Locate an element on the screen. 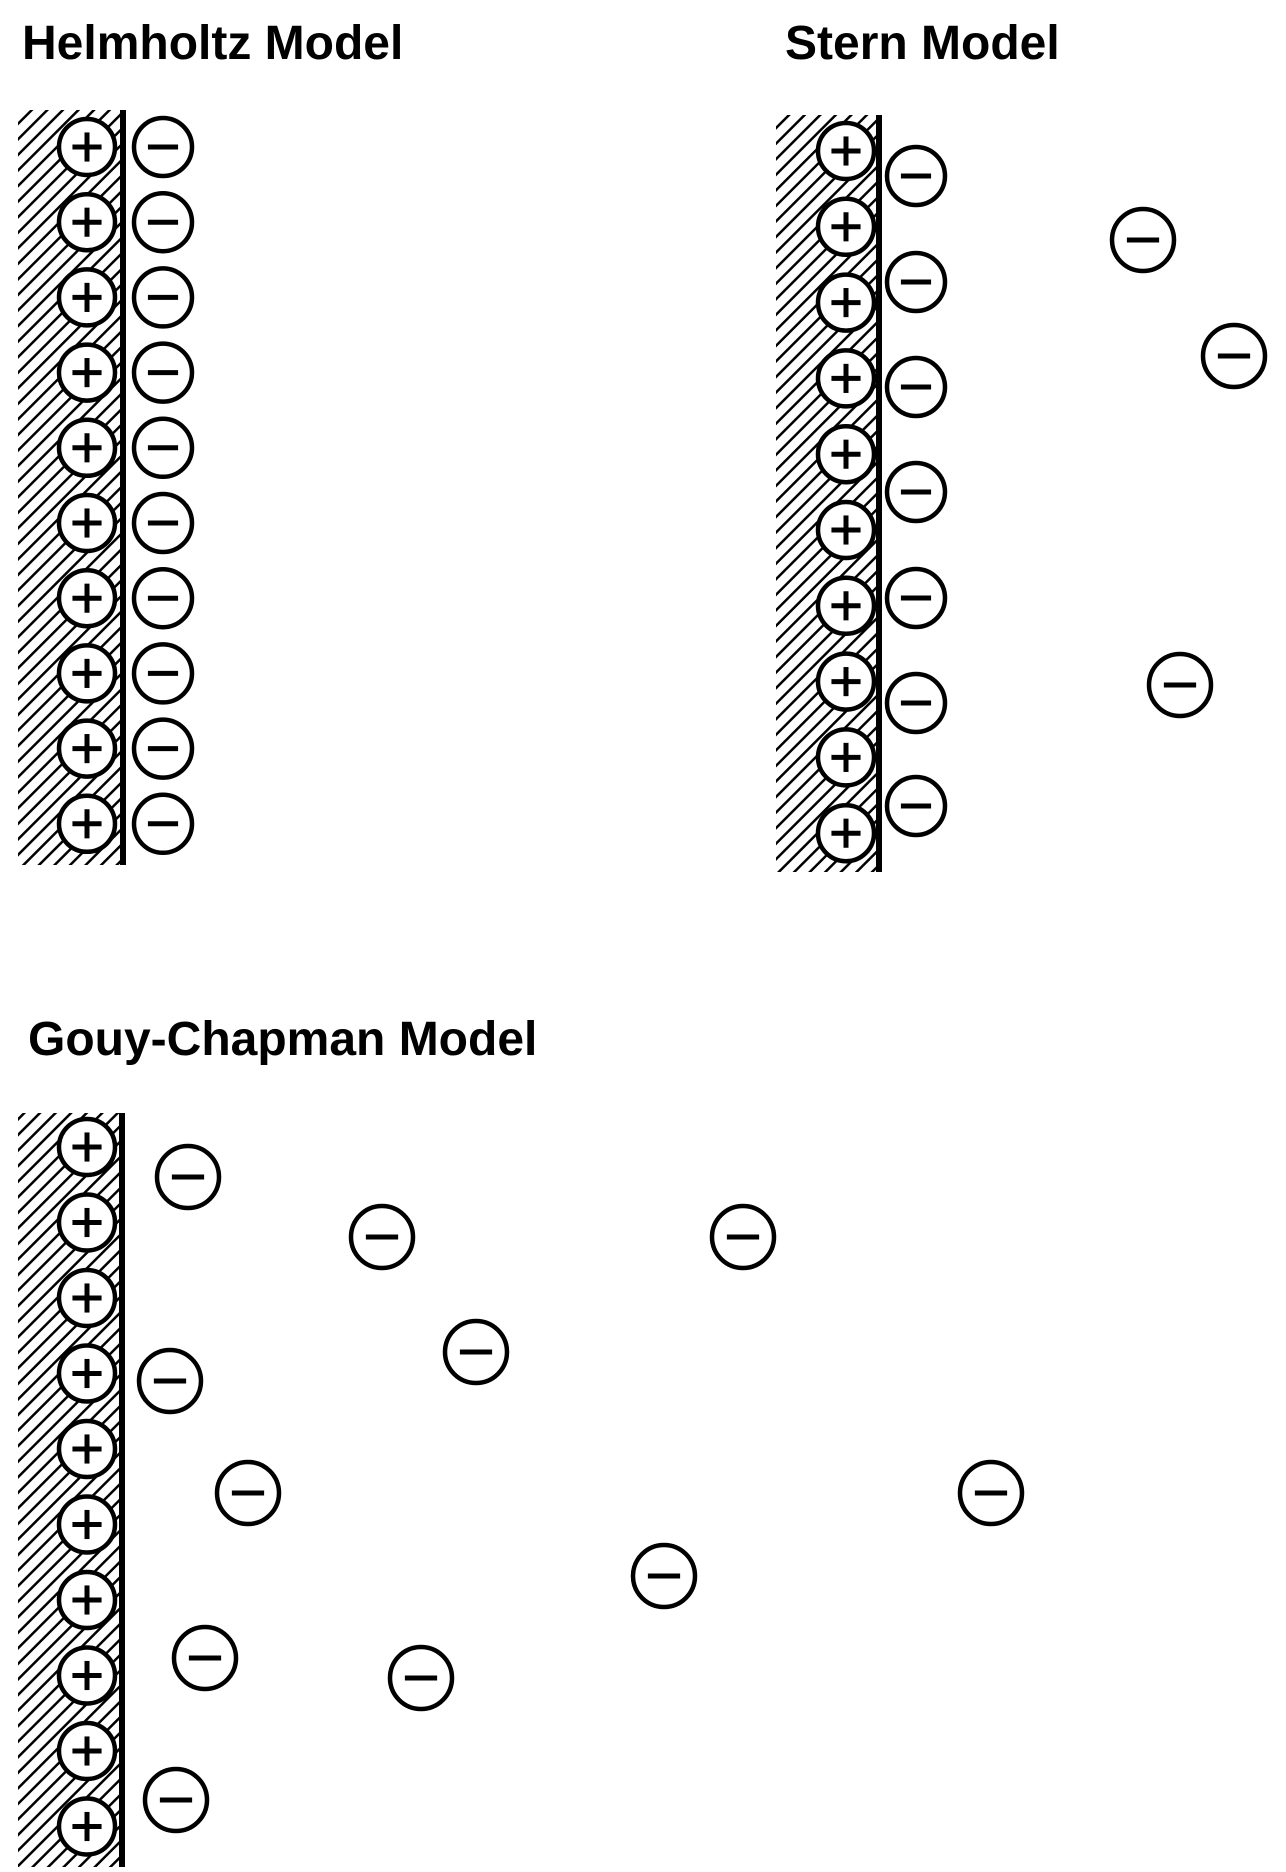 The height and width of the screenshot is (1872, 1286). helmholtz-title: Helmholtz Model is located at coordinates (213, 43).